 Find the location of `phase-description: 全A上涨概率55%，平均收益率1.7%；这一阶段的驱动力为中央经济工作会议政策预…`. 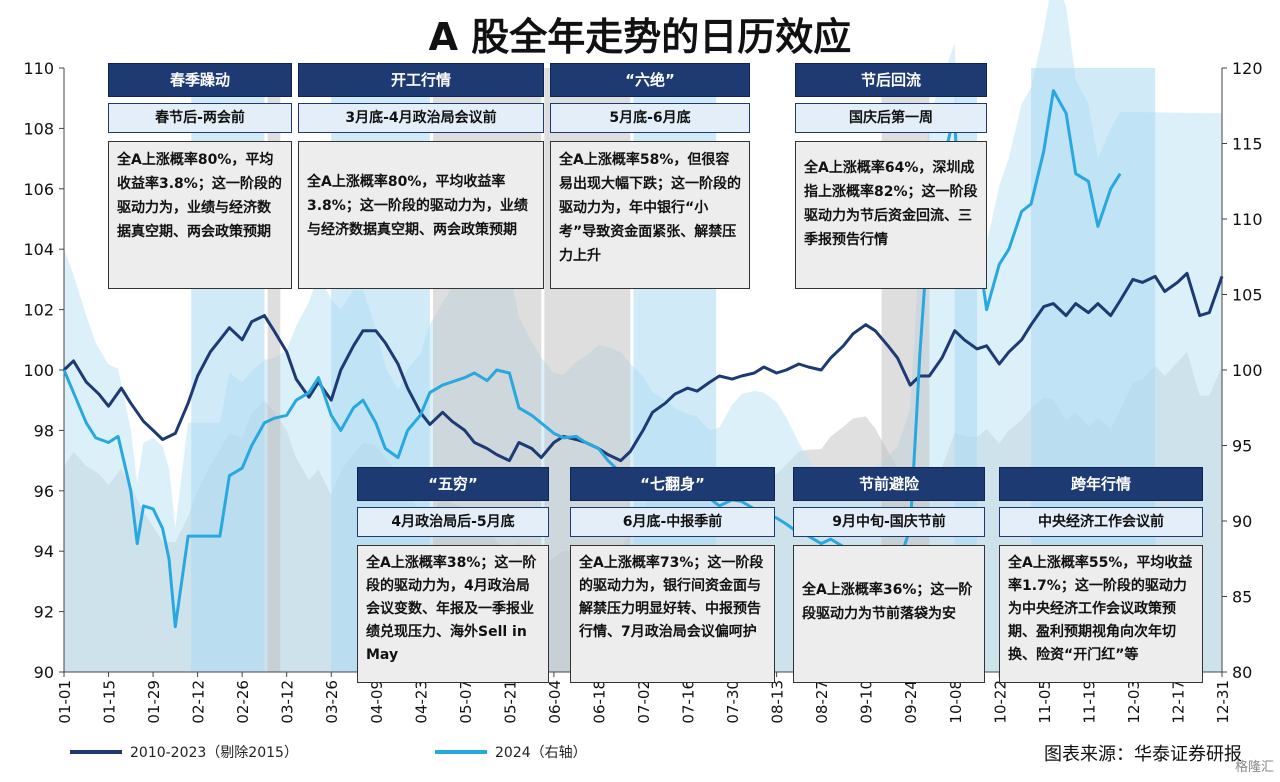

phase-description: 全A上涨概率55%，平均收益率1.7%；这一阶段的驱动力为中央经济工作会议政策预… is located at coordinates (1101, 614).